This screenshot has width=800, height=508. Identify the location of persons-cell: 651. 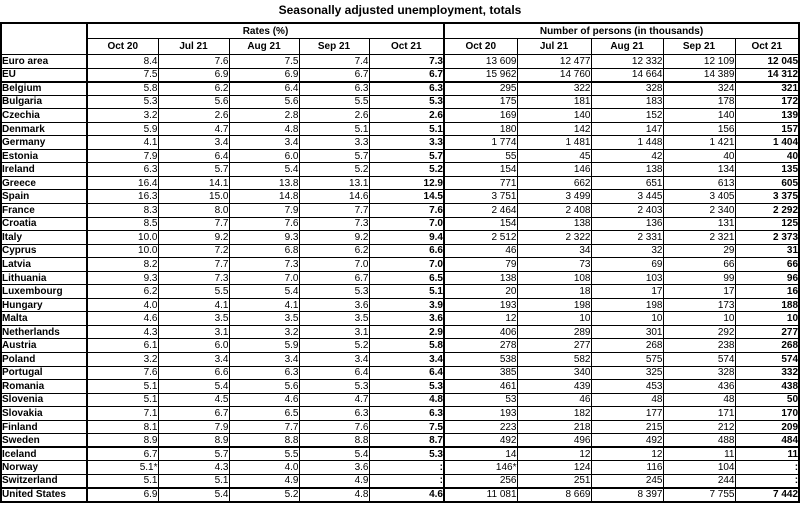
(627, 183).